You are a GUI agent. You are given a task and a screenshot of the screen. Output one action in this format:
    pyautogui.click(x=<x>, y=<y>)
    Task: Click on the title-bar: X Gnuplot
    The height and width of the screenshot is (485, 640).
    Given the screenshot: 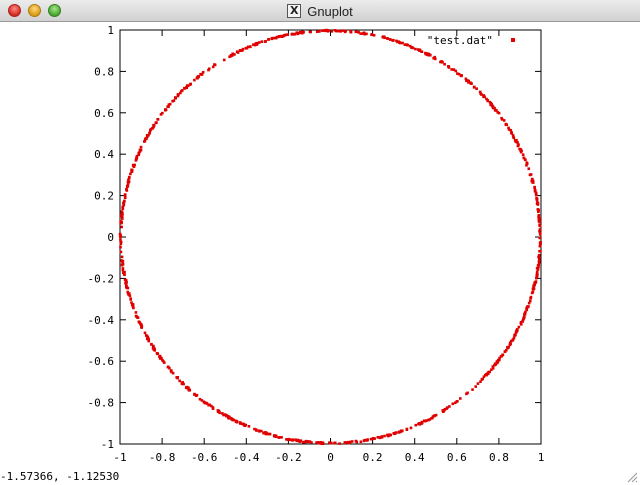 What is the action you would take?
    pyautogui.click(x=320, y=11)
    